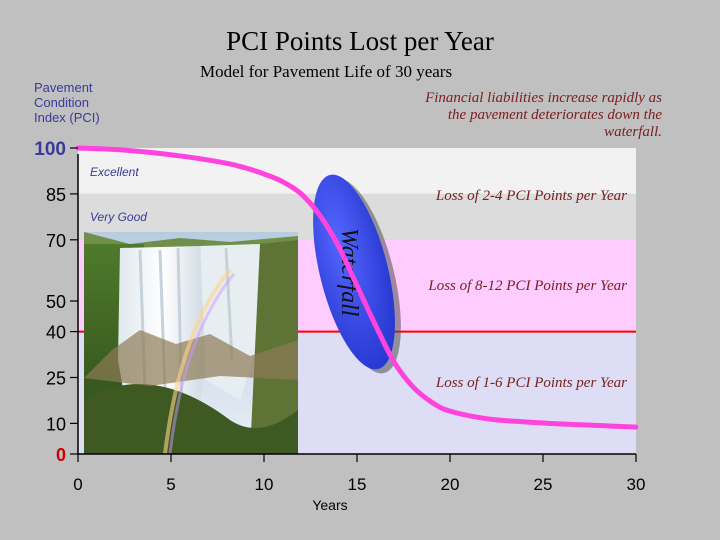  What do you see at coordinates (67, 102) in the screenshot?
I see `y-axis-label: Pavement Condition Index (PCI)` at bounding box center [67, 102].